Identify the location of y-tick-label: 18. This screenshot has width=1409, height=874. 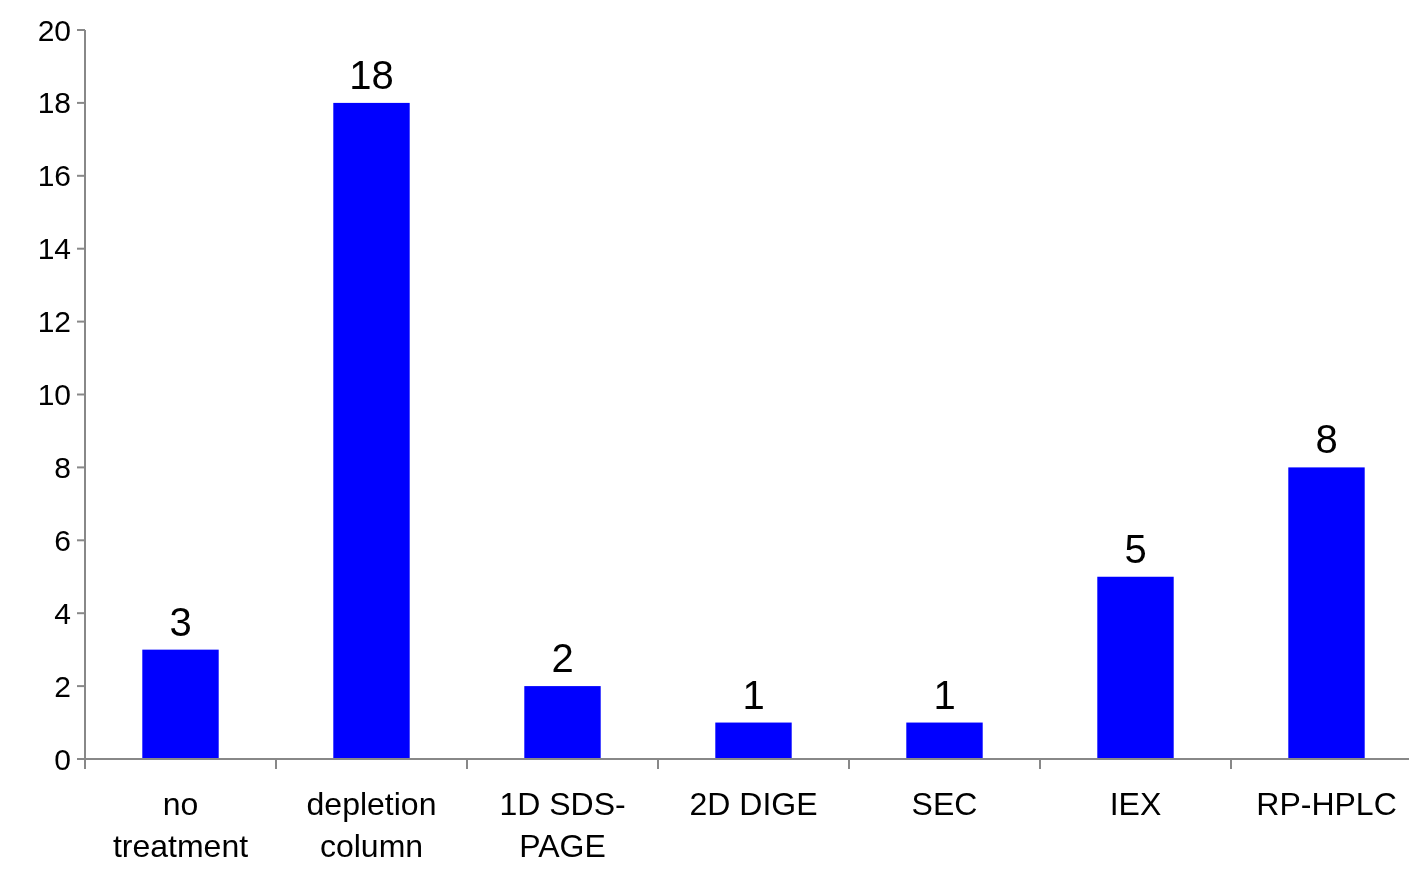
(54, 103).